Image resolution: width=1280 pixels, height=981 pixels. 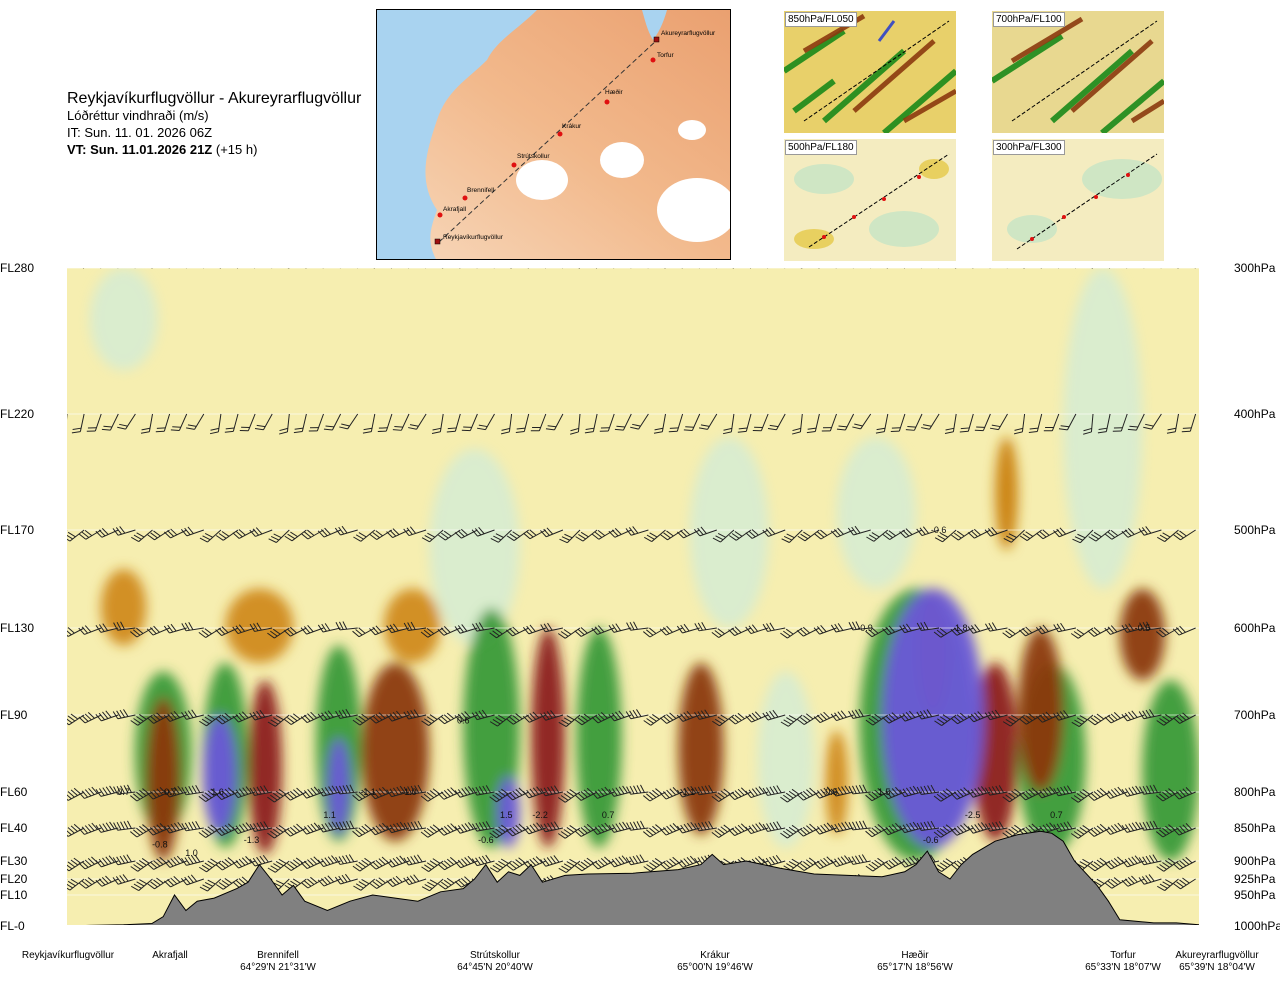 I want to click on pressure-label: 500hPa, so click(x=1255, y=530).